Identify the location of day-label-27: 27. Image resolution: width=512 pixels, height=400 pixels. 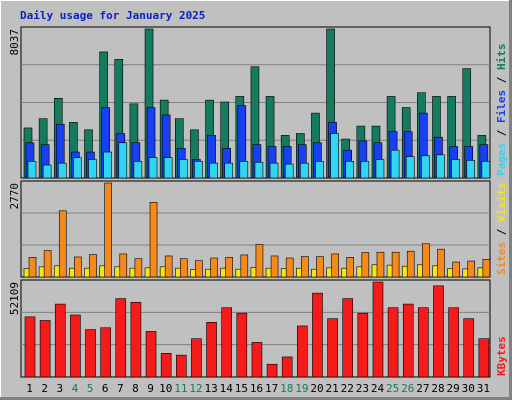
(422, 388).